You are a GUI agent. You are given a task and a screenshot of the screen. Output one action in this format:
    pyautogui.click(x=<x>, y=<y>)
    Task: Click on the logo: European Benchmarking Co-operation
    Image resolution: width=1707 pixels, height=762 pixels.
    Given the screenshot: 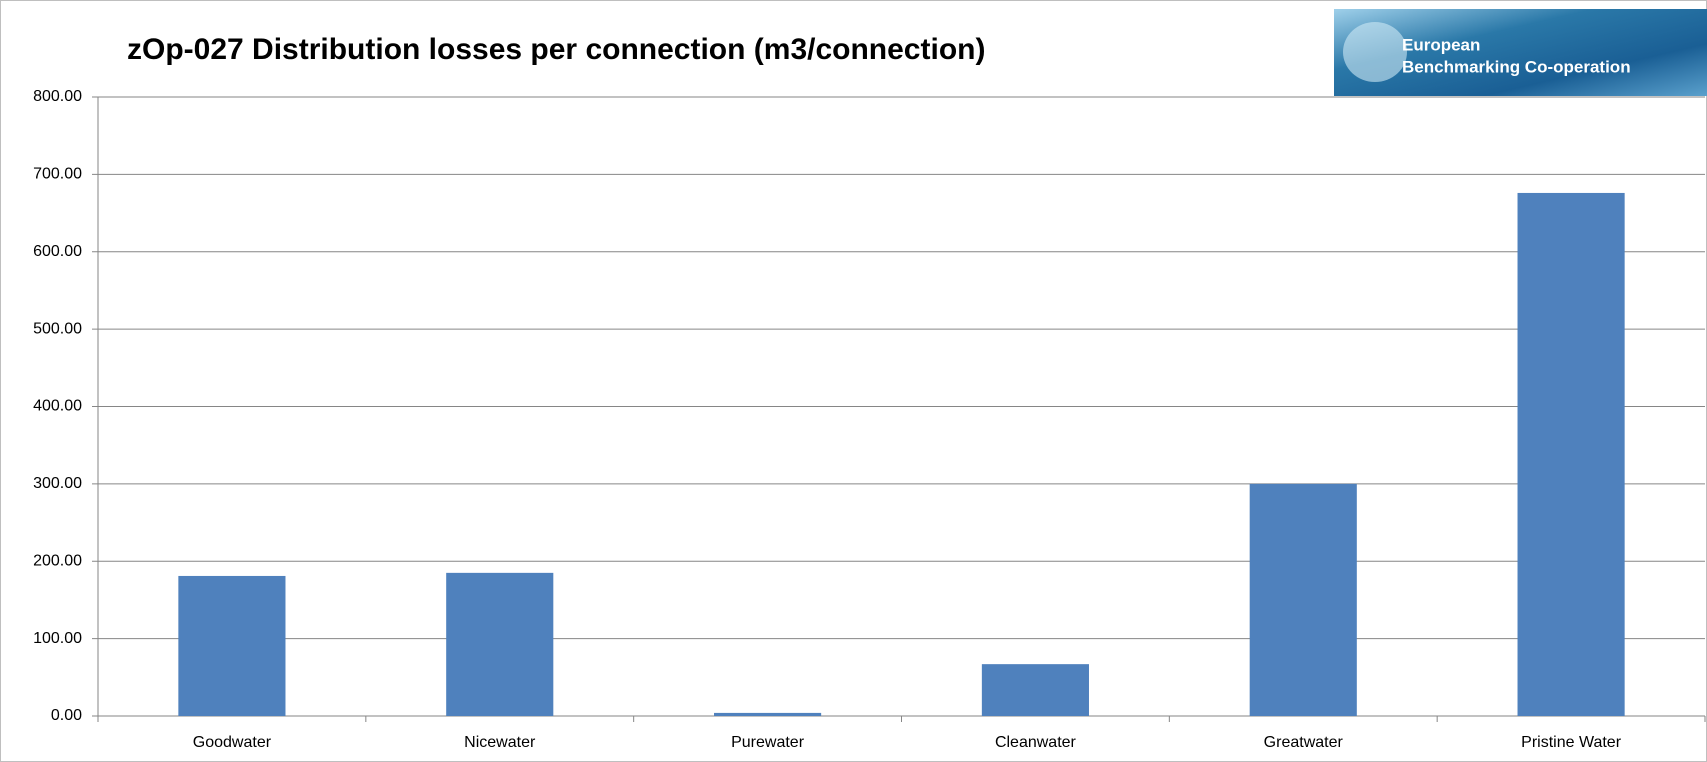 What is the action you would take?
    pyautogui.click(x=1520, y=52)
    